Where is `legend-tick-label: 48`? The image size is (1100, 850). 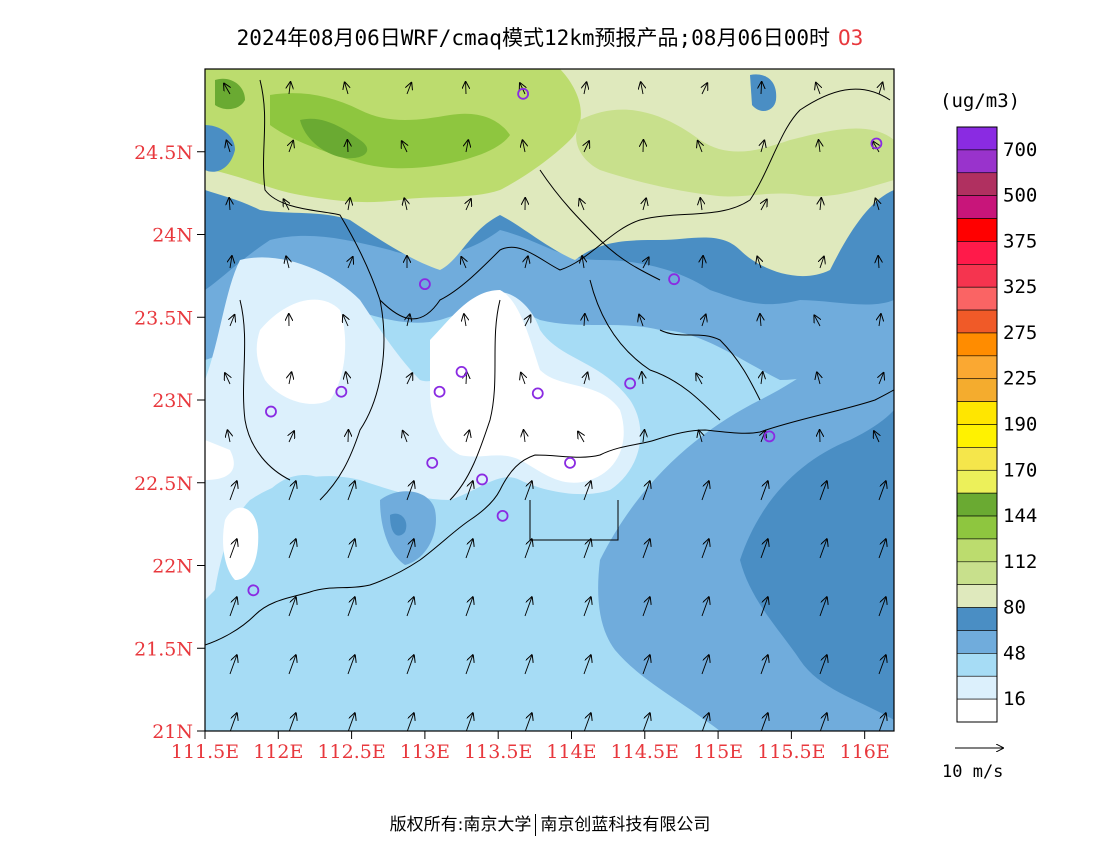 legend-tick-label: 48 is located at coordinates (1014, 653).